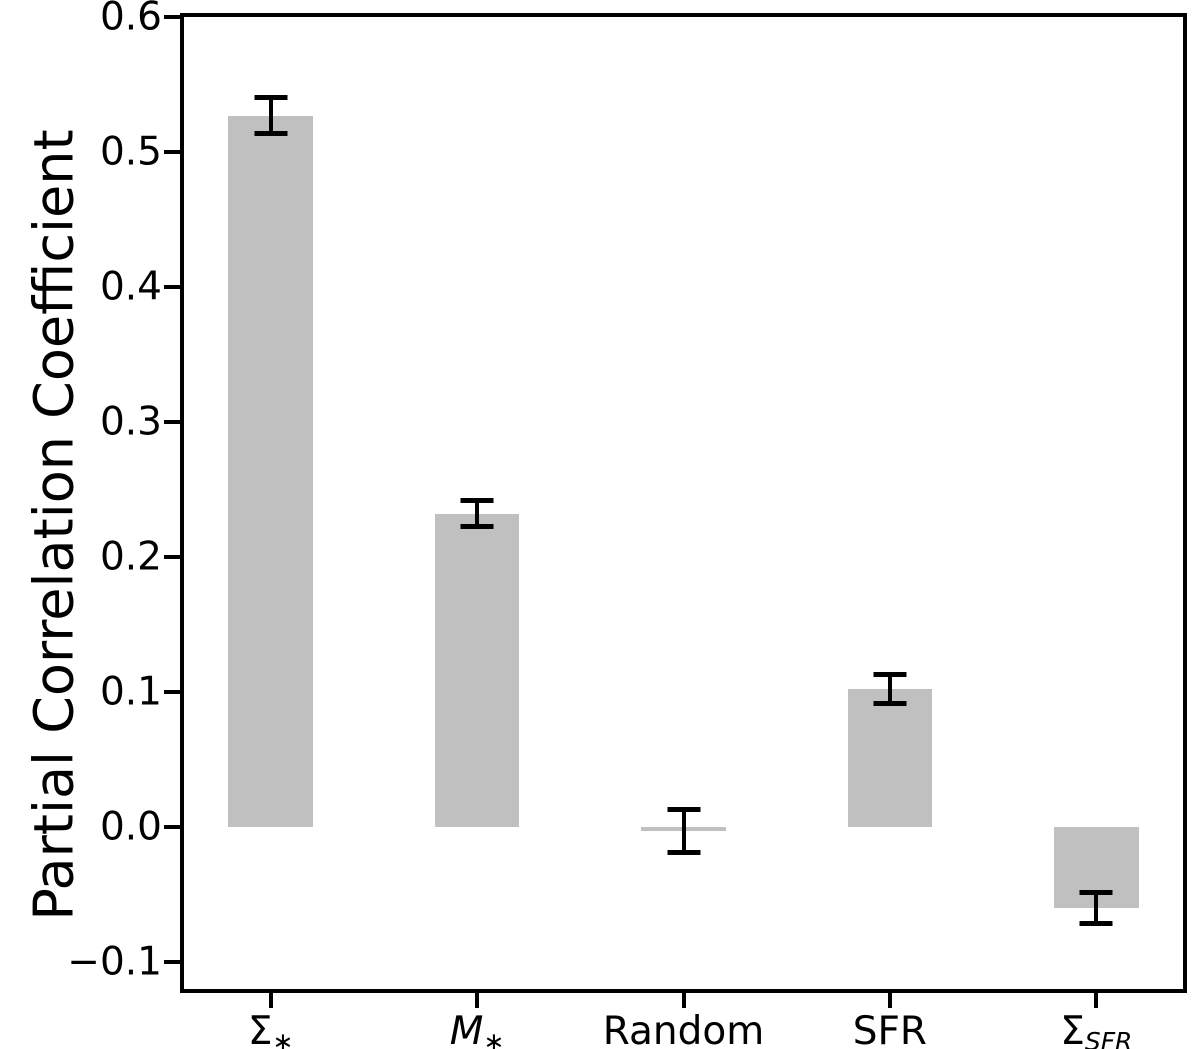  Describe the element at coordinates (683, 831) in the screenshot. I see `error-bar-random` at that location.